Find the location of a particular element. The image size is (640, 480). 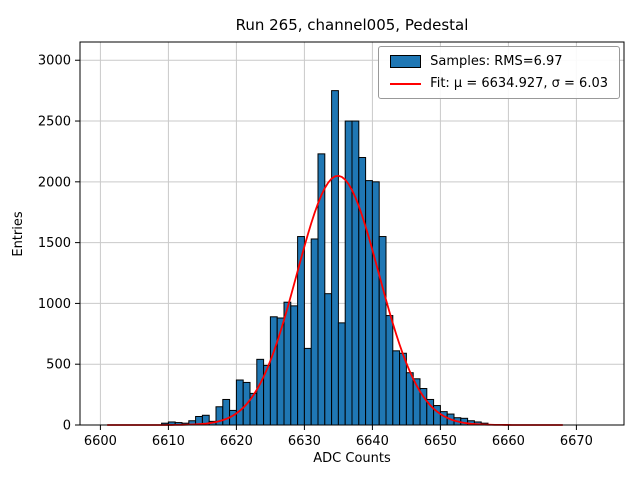

y-tick-label: 0 is located at coordinates (67, 426).